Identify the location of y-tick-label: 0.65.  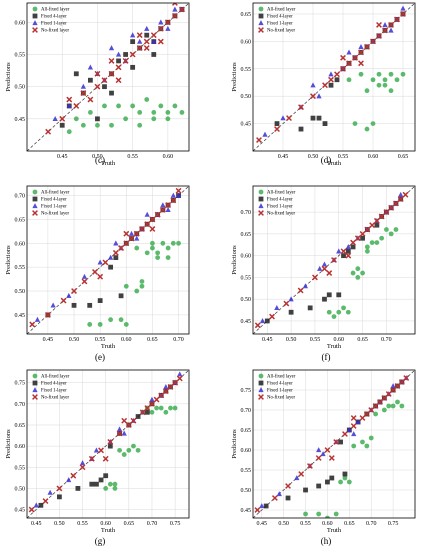
(20, 220).